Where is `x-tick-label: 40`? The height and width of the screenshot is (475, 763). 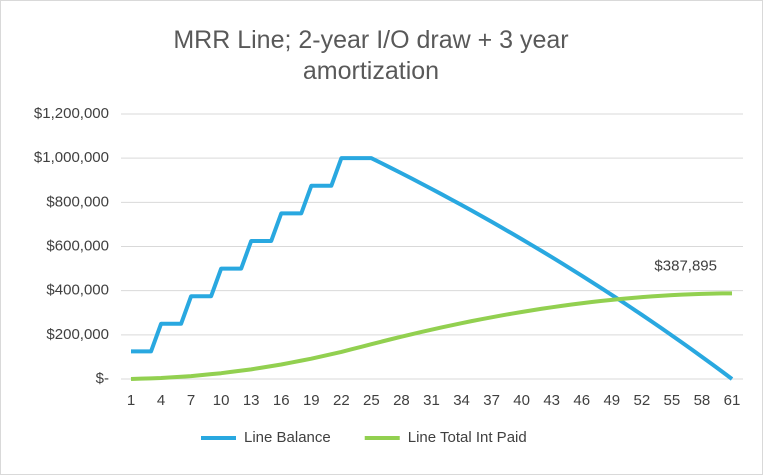
x-tick-label: 40 is located at coordinates (521, 400).